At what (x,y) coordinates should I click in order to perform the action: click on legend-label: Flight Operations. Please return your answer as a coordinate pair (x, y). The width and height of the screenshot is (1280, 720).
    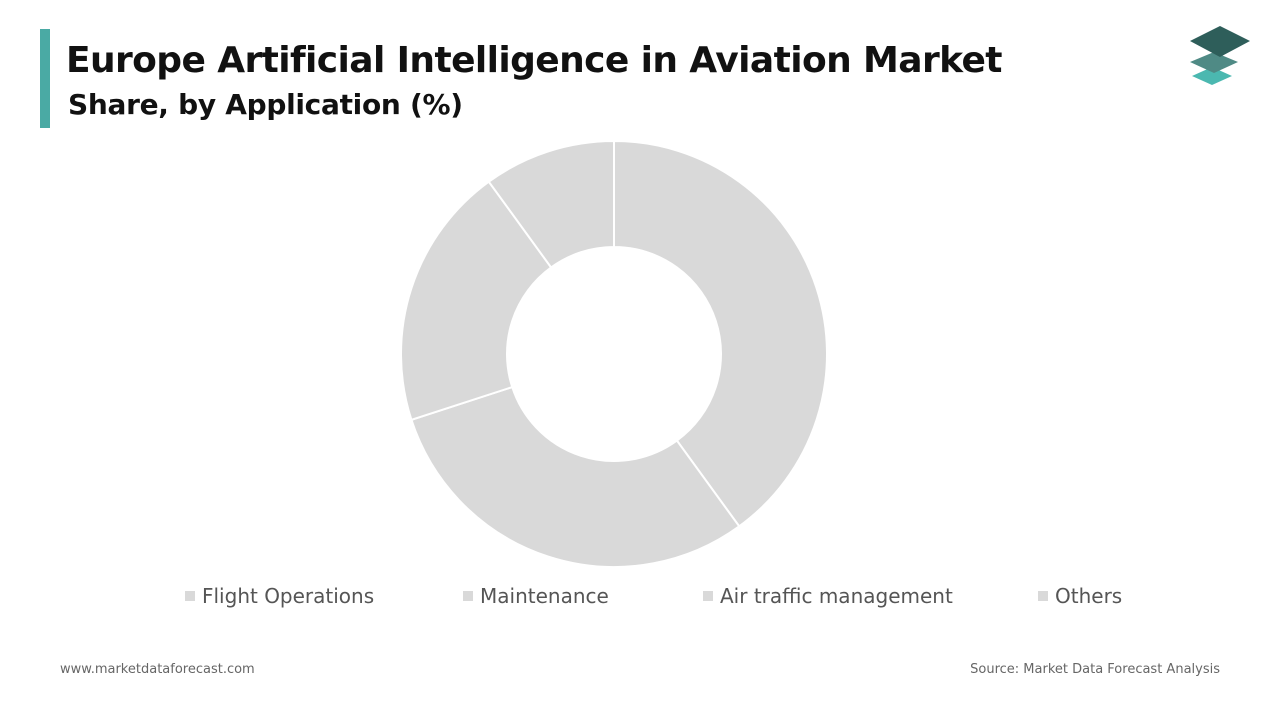
    Looking at the image, I should click on (288, 596).